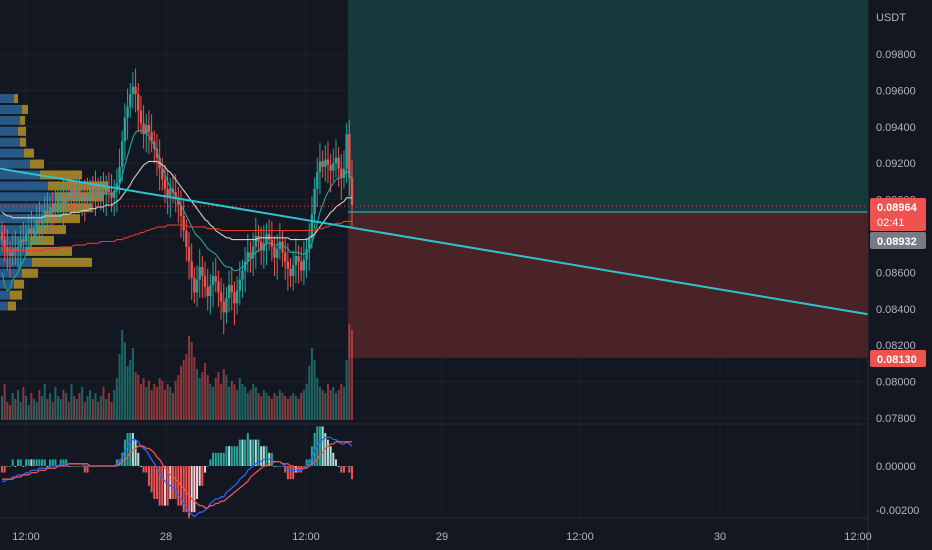 This screenshot has width=932, height=550. I want to click on price-tick-label: 0.08600, so click(896, 273).